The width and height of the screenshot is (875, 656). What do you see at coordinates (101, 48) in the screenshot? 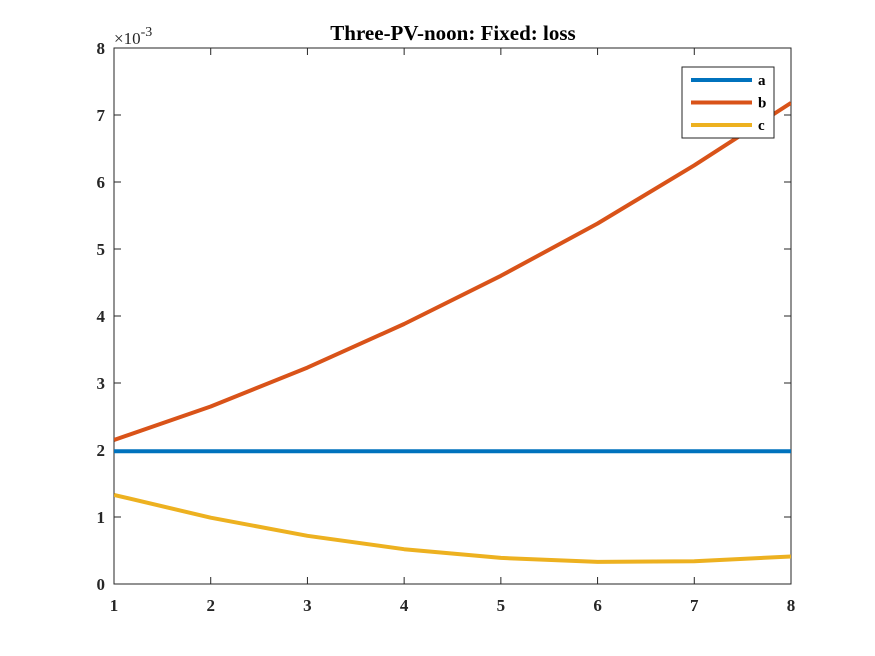
I see `y-tick-label: 8` at bounding box center [101, 48].